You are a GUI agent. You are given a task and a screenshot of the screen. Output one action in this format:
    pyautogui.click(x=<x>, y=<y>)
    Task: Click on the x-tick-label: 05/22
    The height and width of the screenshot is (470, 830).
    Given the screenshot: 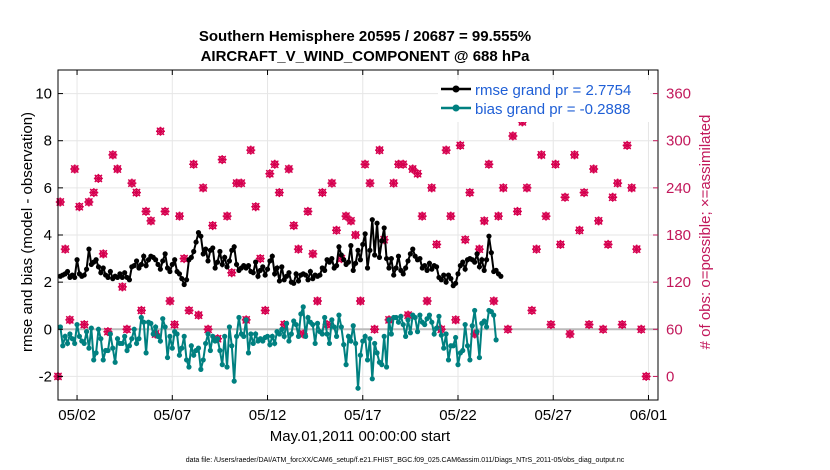 What is the action you would take?
    pyautogui.click(x=458, y=415)
    